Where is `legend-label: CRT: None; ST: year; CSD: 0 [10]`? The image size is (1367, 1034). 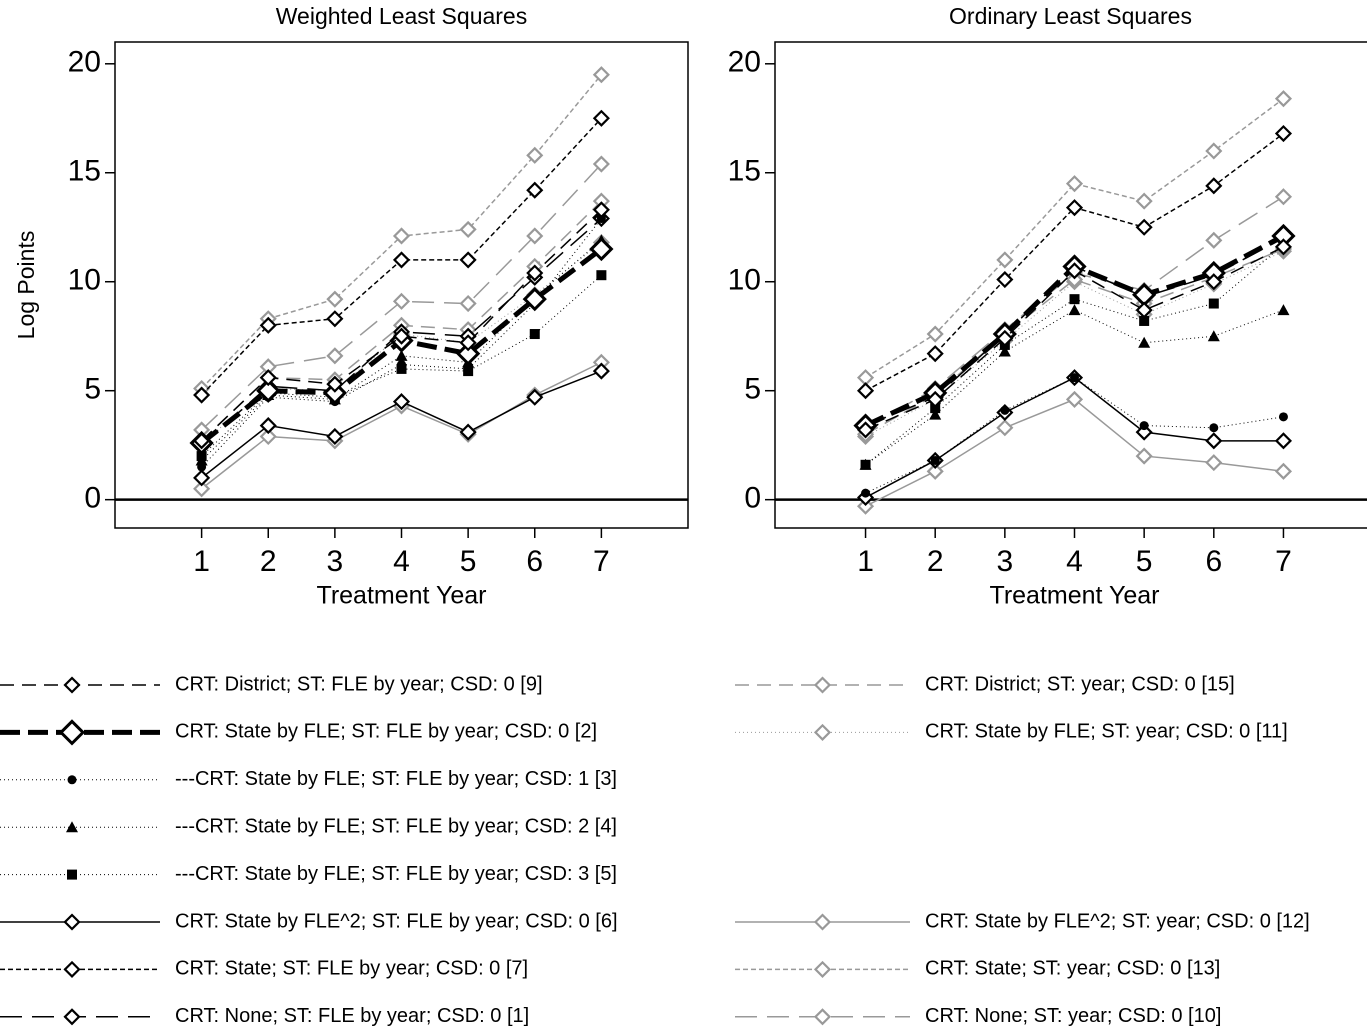
legend-label: CRT: None; ST: year; CSD: 0 [10] is located at coordinates (1073, 1016).